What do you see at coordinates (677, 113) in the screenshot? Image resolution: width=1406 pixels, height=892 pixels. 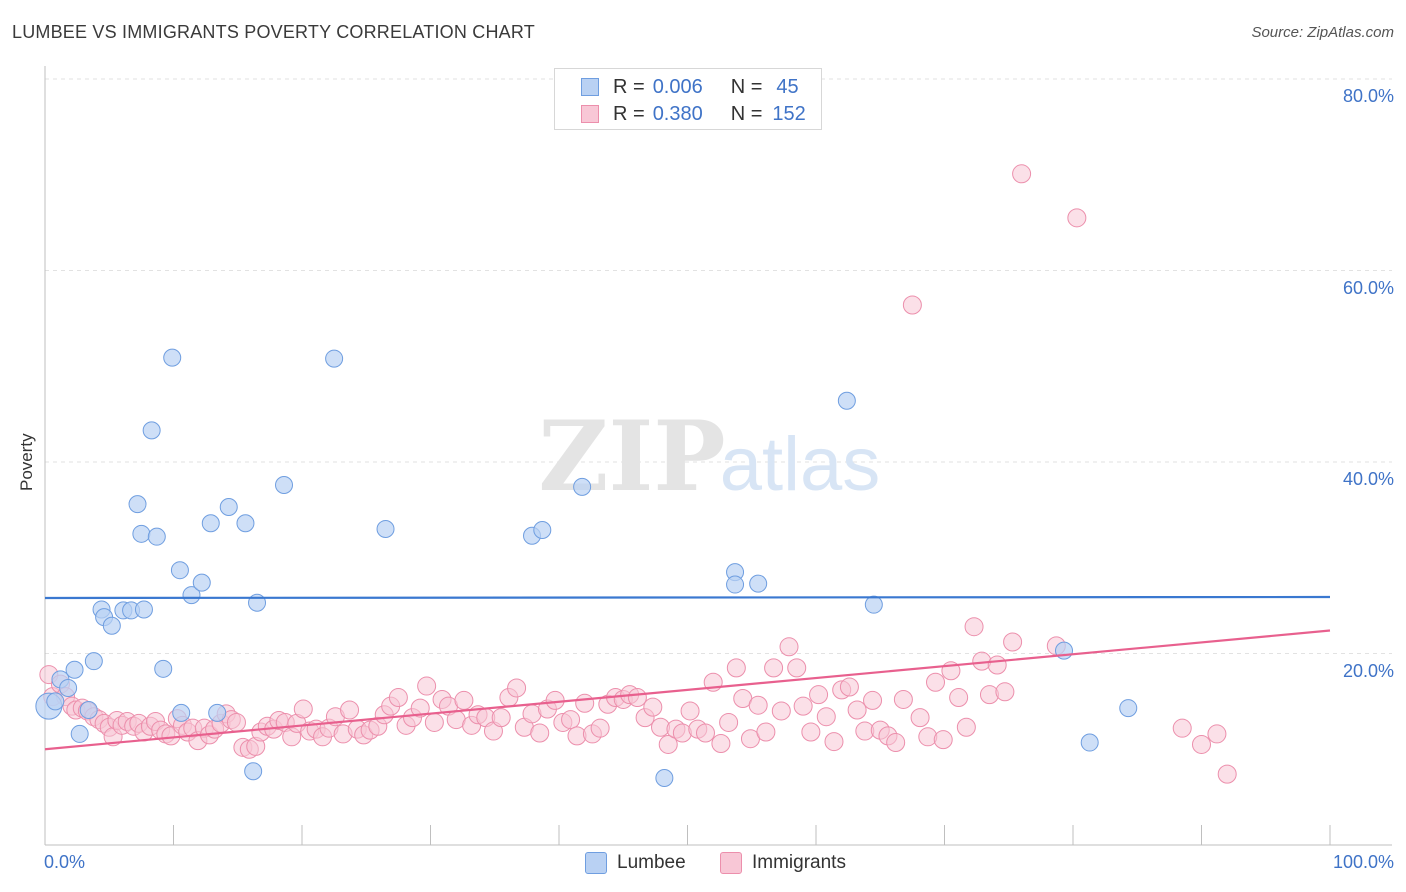 I see `immigrants-r-value: 0.380` at bounding box center [677, 113].